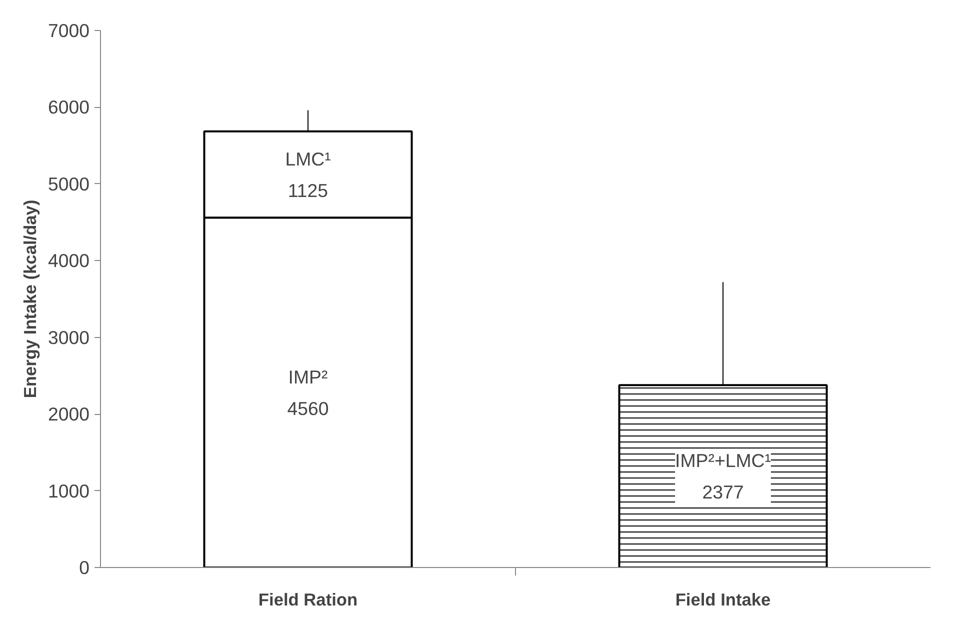 The width and height of the screenshot is (957, 618). Describe the element at coordinates (723, 600) in the screenshot. I see `x-tick-label: Field Intake` at that location.